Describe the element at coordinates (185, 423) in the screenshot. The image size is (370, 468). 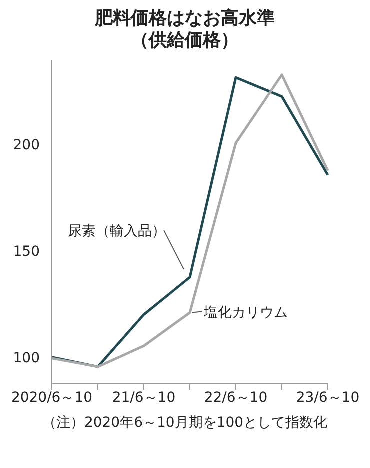
I see `text: （注）2020年6～10月期を100として指数化` at that location.